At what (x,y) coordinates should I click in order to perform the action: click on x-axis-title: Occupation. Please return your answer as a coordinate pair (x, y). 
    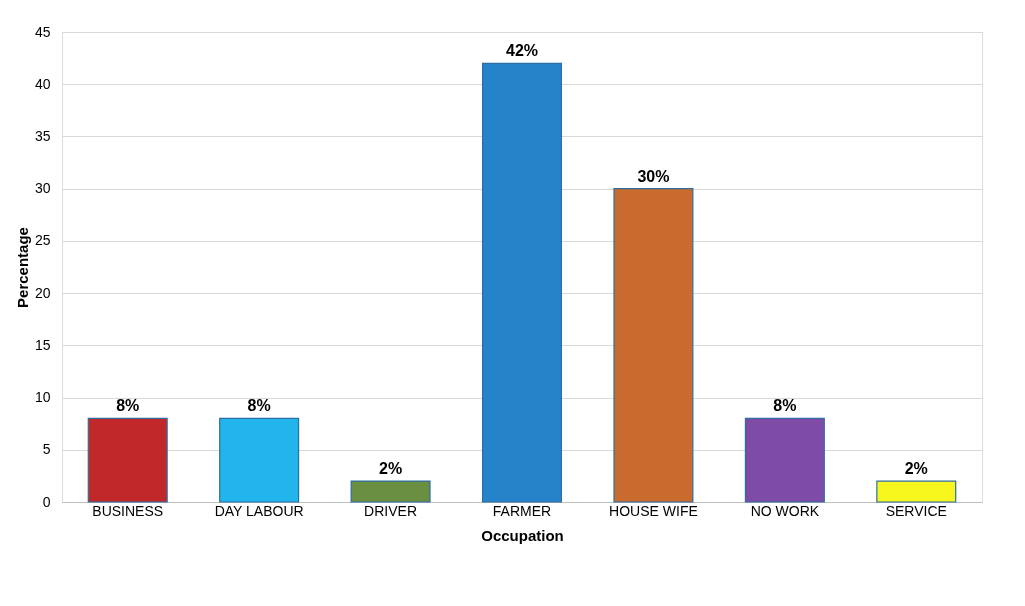
    Looking at the image, I should click on (522, 535).